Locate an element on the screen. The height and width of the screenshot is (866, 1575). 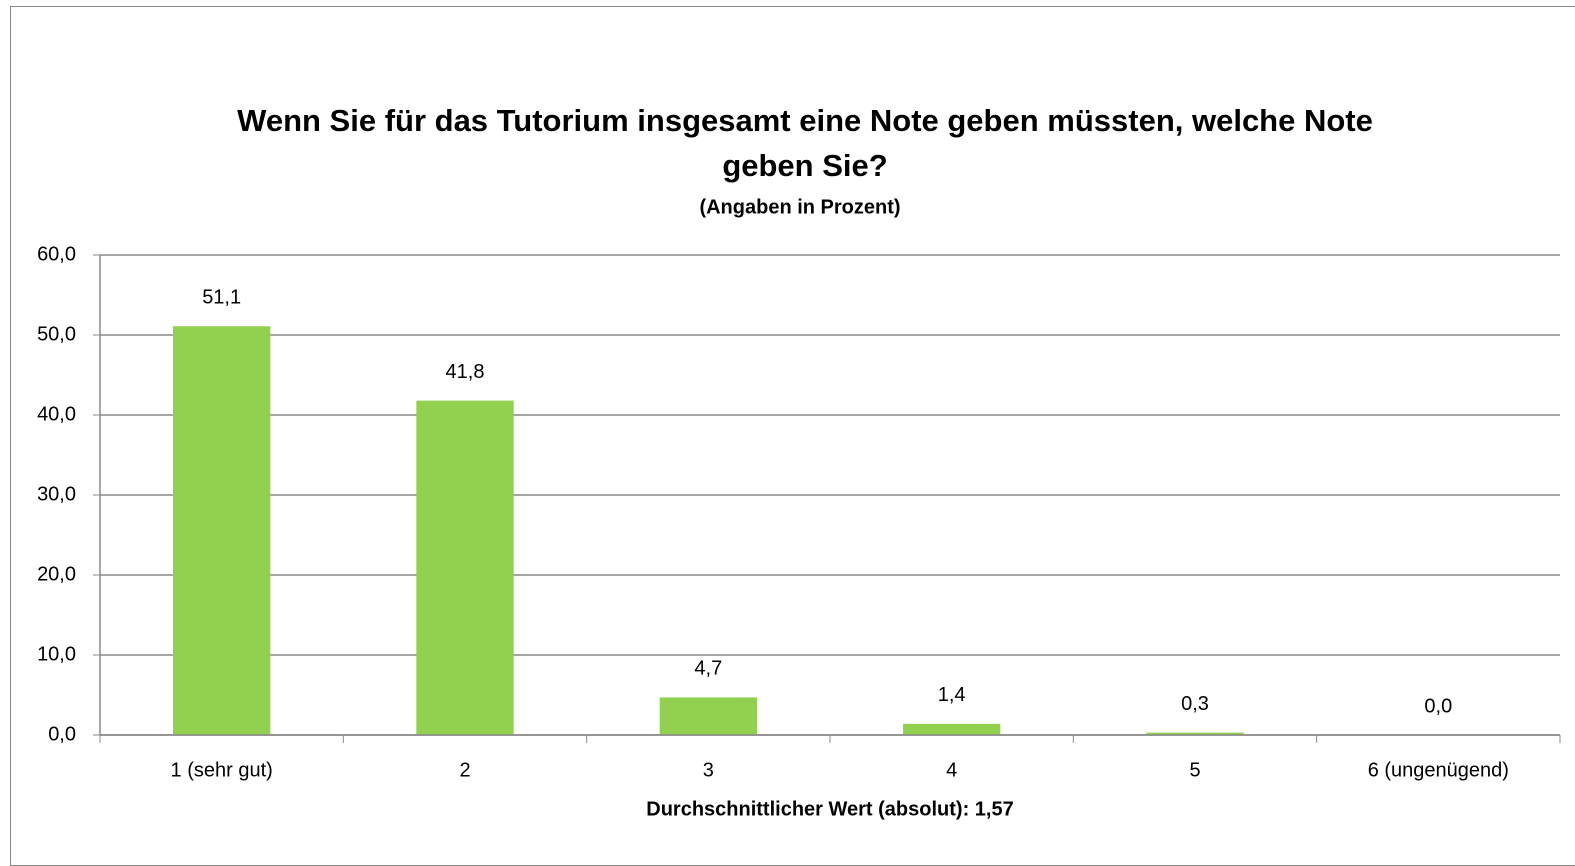
y-tick-label: 40,0 is located at coordinates (56, 414).